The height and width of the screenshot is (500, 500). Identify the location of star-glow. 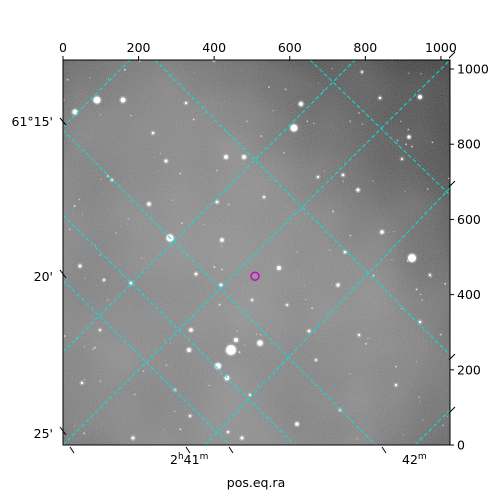
(214, 61).